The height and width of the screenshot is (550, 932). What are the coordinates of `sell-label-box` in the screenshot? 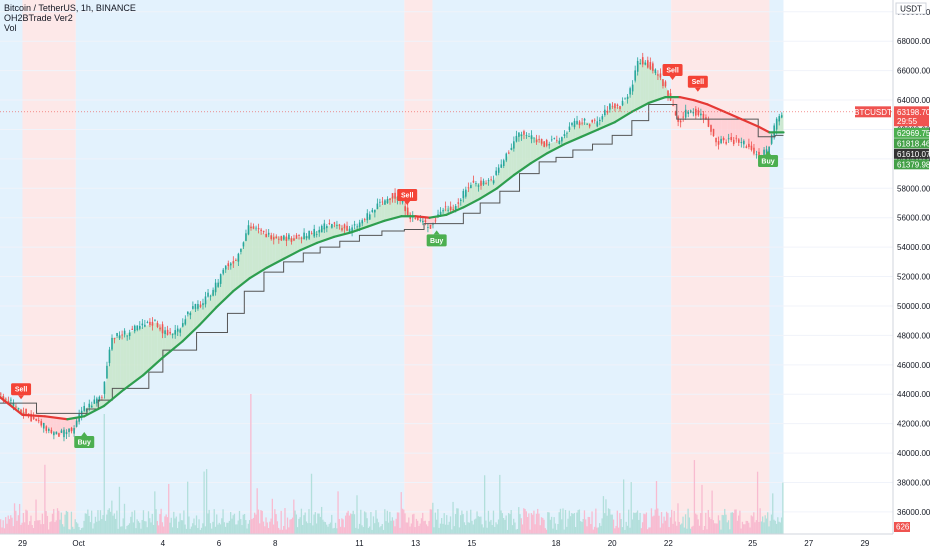 It's located at (672, 69).